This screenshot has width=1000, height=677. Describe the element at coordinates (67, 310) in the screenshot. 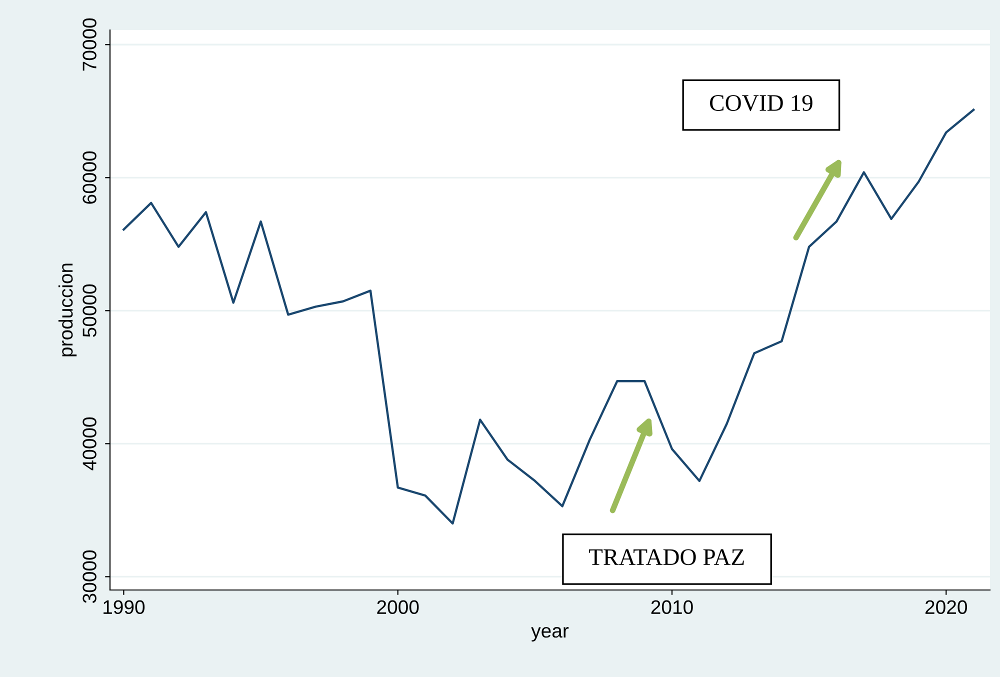

I see `y-axis-title: produccion` at that location.